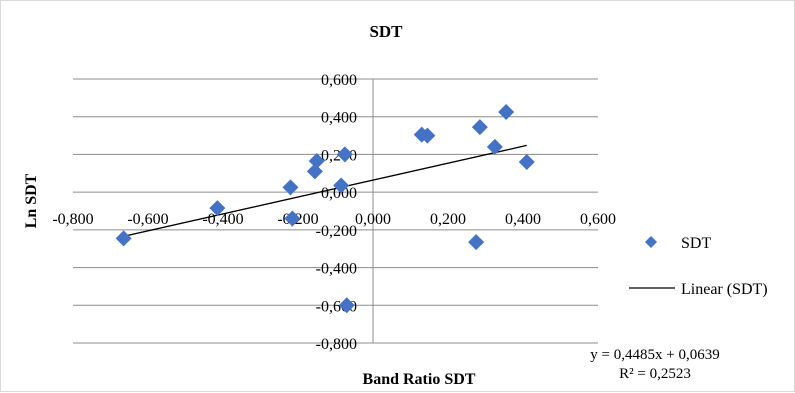 The height and width of the screenshot is (393, 795). I want to click on x-tick-label-0: -0,800, so click(72, 219).